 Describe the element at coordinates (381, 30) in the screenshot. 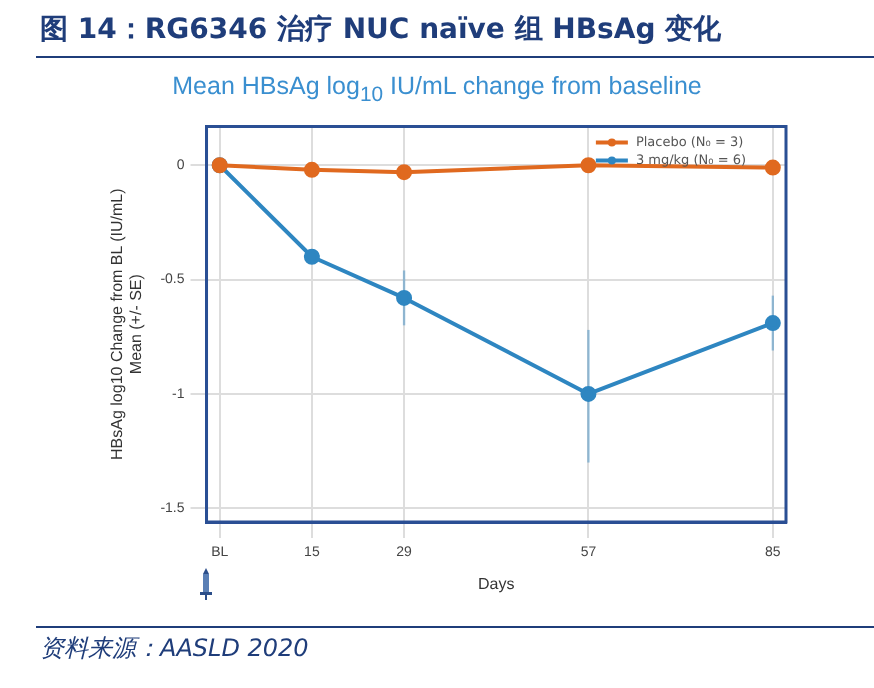

I see `chart-title: 图 14：RG6346 治疗 NUC naïve 组 HBsAg 变化` at that location.